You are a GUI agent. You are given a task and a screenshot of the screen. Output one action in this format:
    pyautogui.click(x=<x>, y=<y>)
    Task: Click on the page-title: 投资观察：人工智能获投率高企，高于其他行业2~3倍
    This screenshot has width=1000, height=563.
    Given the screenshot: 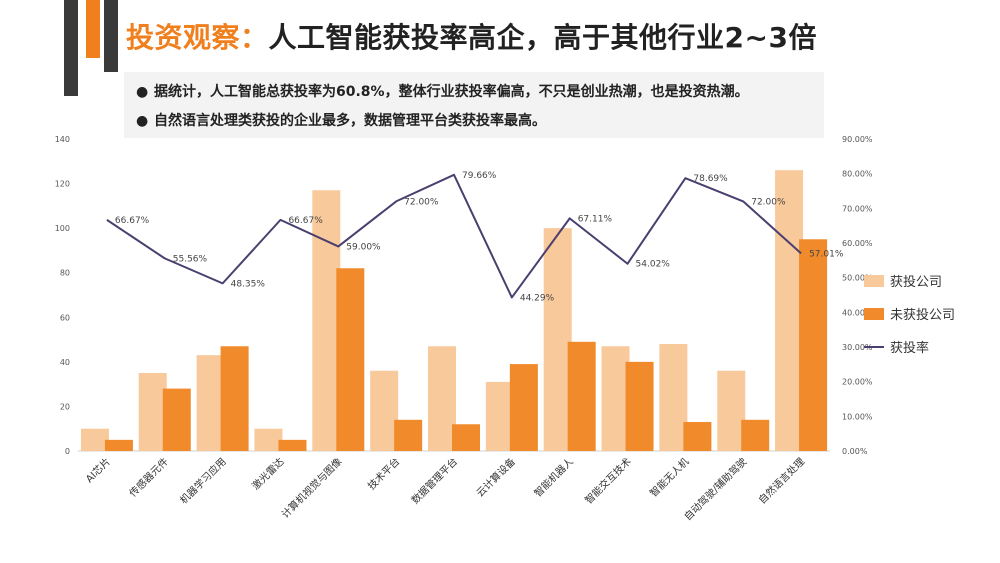 What is the action you would take?
    pyautogui.click(x=471, y=36)
    